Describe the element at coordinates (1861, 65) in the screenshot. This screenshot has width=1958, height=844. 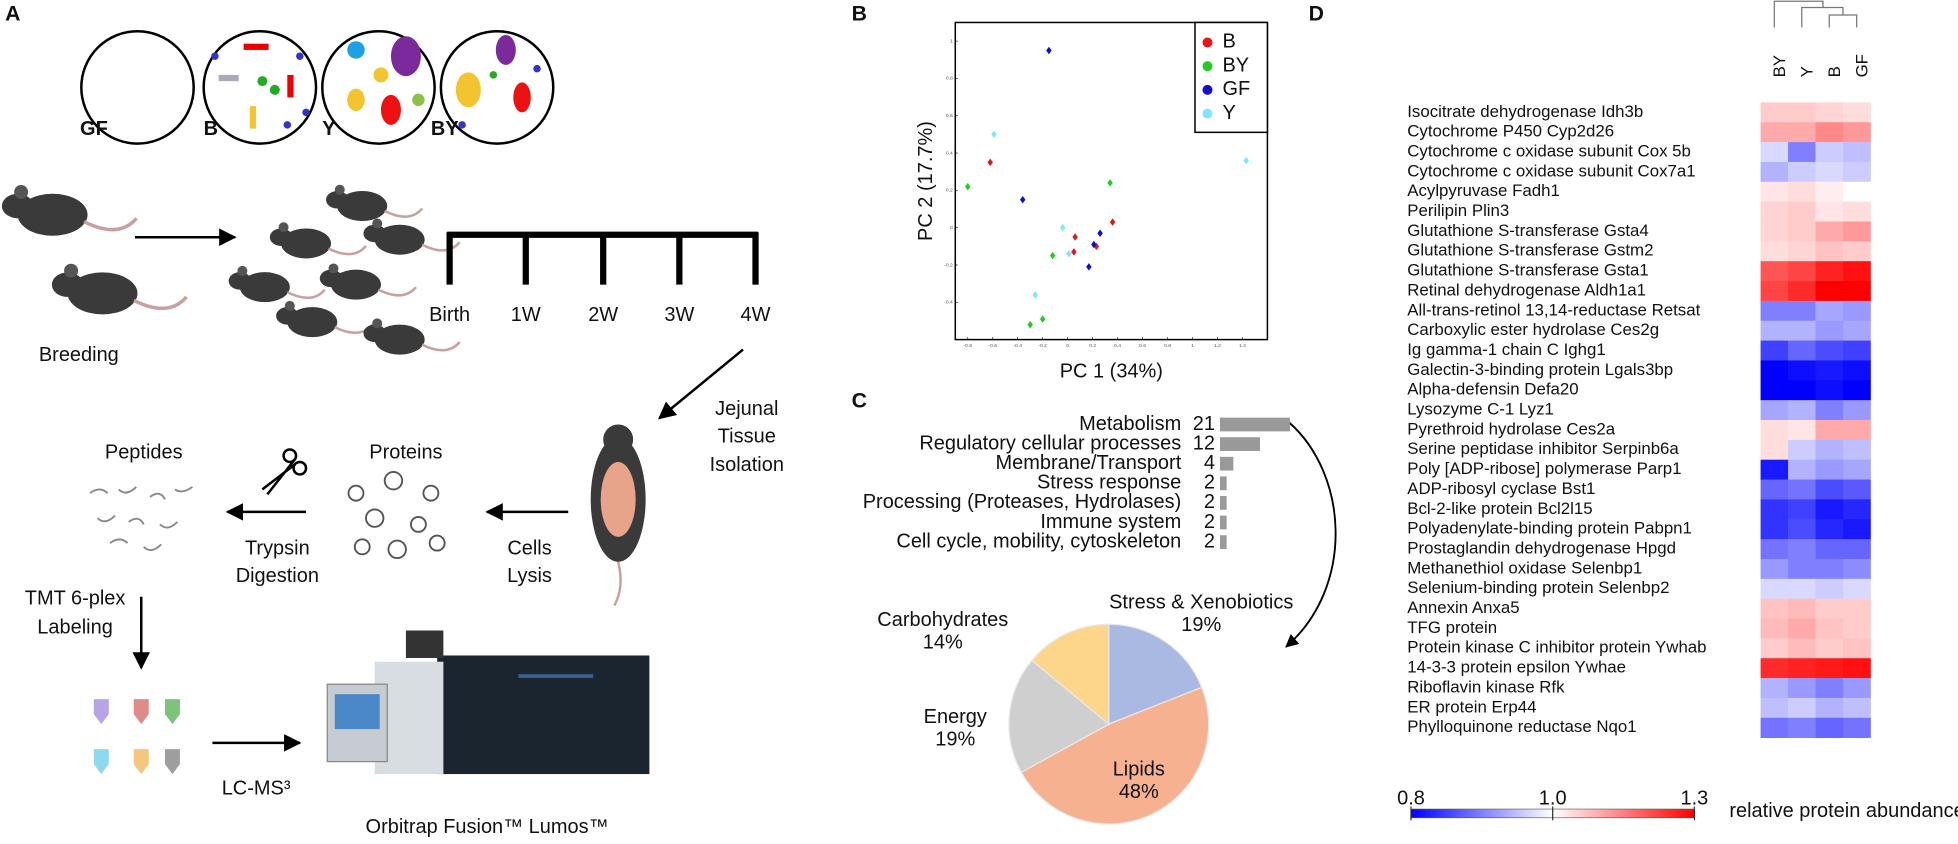
I see `column-label: GF` at that location.